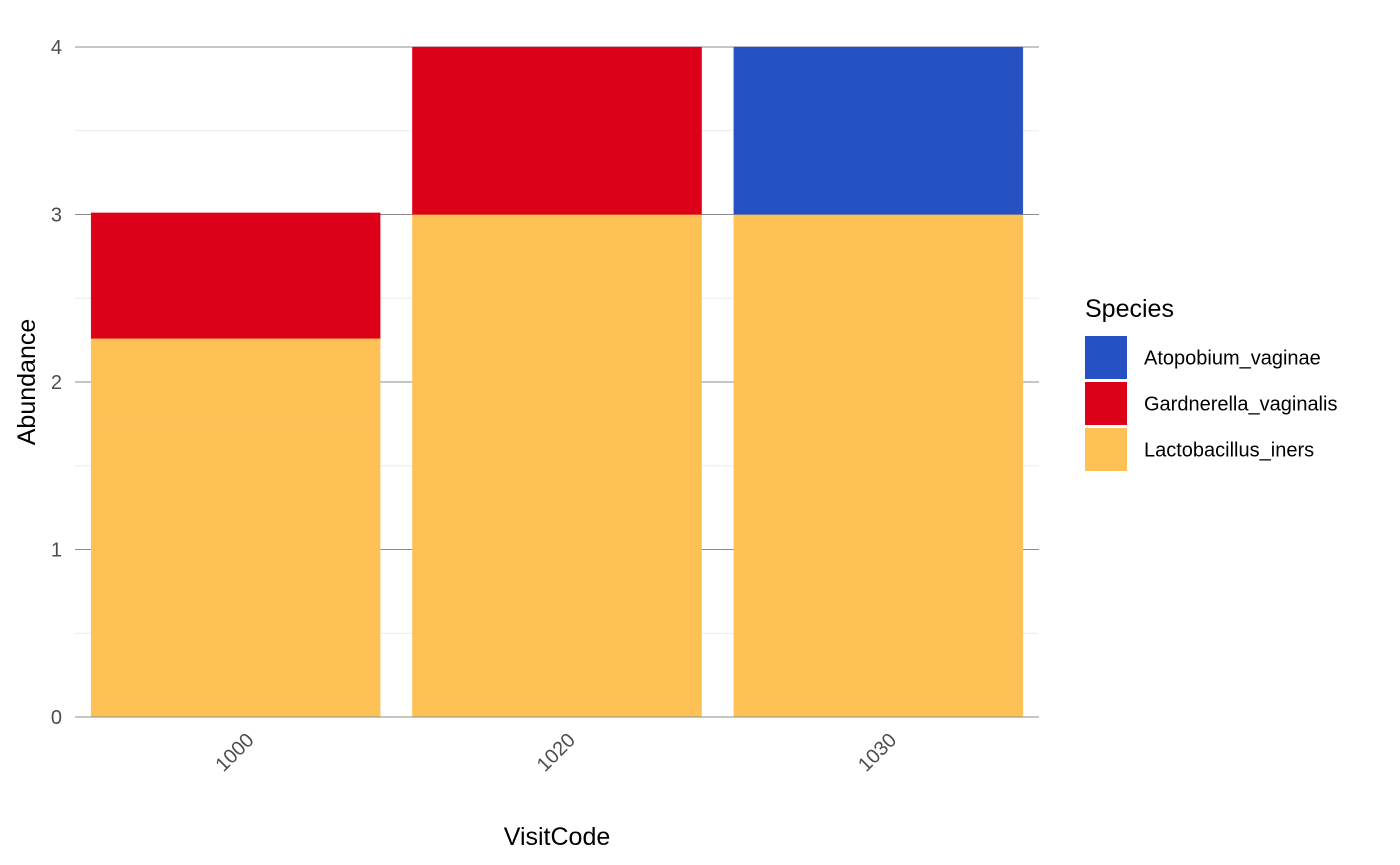 Image resolution: width=1400 pixels, height=865 pixels. What do you see at coordinates (56, 718) in the screenshot?
I see `y-tick-label: 0` at bounding box center [56, 718].